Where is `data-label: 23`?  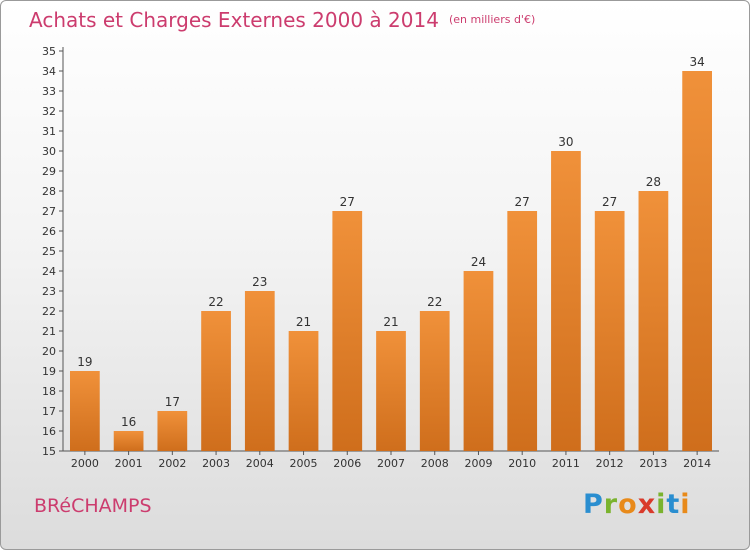 data-label: 23 is located at coordinates (259, 282).